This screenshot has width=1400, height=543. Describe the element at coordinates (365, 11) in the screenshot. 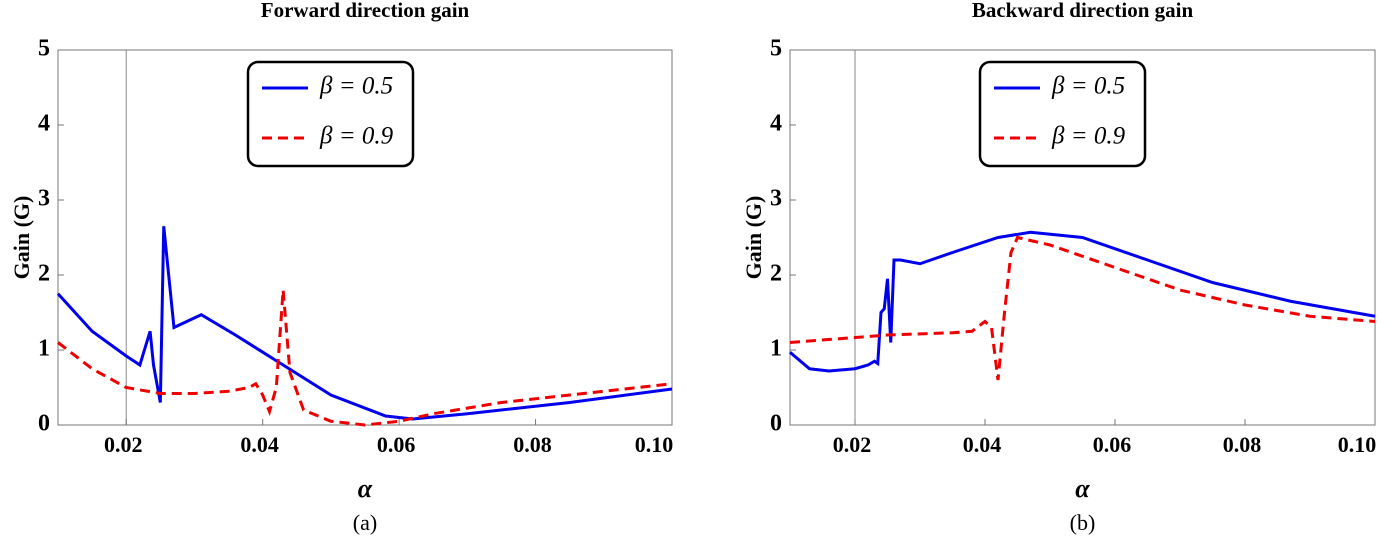

I see `chart-title: Forward direction gain` at that location.